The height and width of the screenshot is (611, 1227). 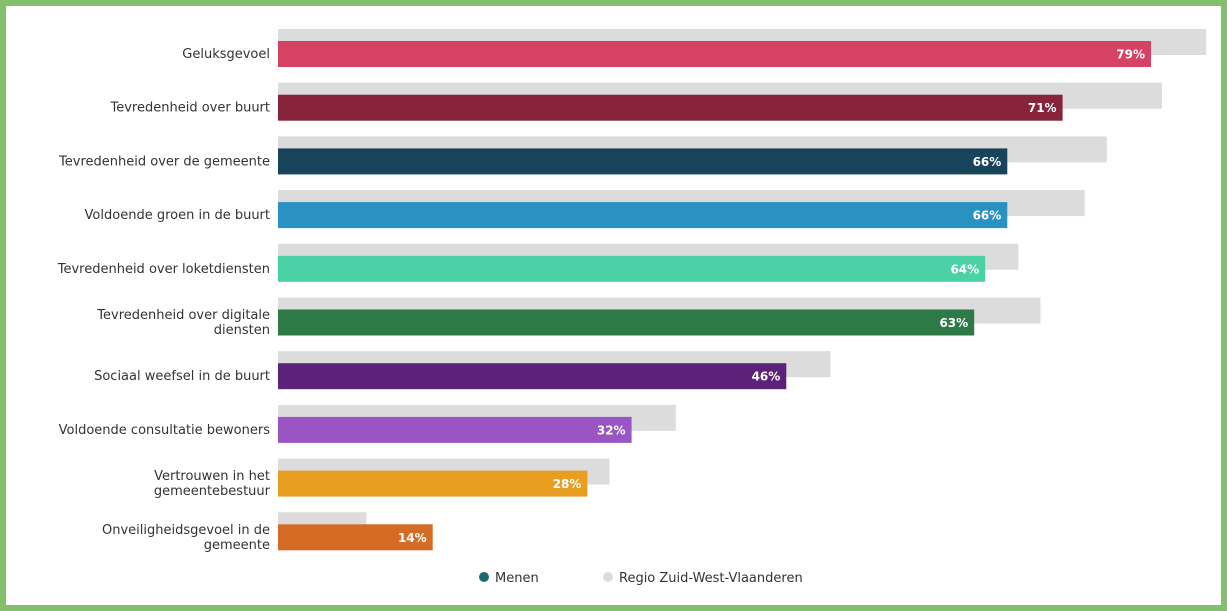 I want to click on value-label-9: 28%, so click(x=567, y=484).